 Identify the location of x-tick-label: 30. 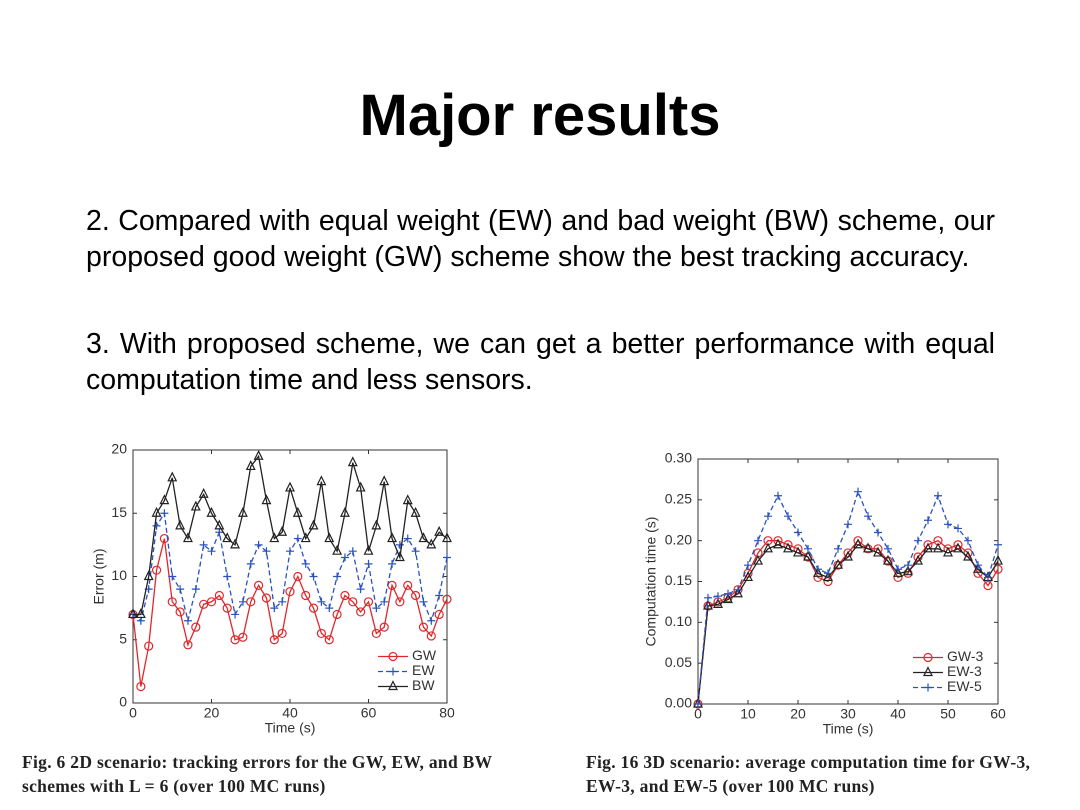
(848, 714).